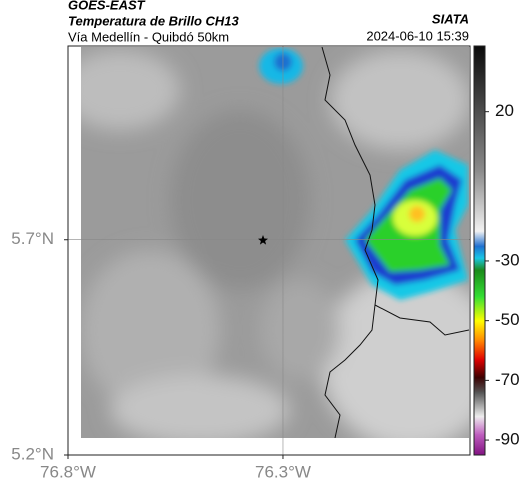  Describe the element at coordinates (68, 471) in the screenshot. I see `x-tick-label: 76.8°W` at that location.